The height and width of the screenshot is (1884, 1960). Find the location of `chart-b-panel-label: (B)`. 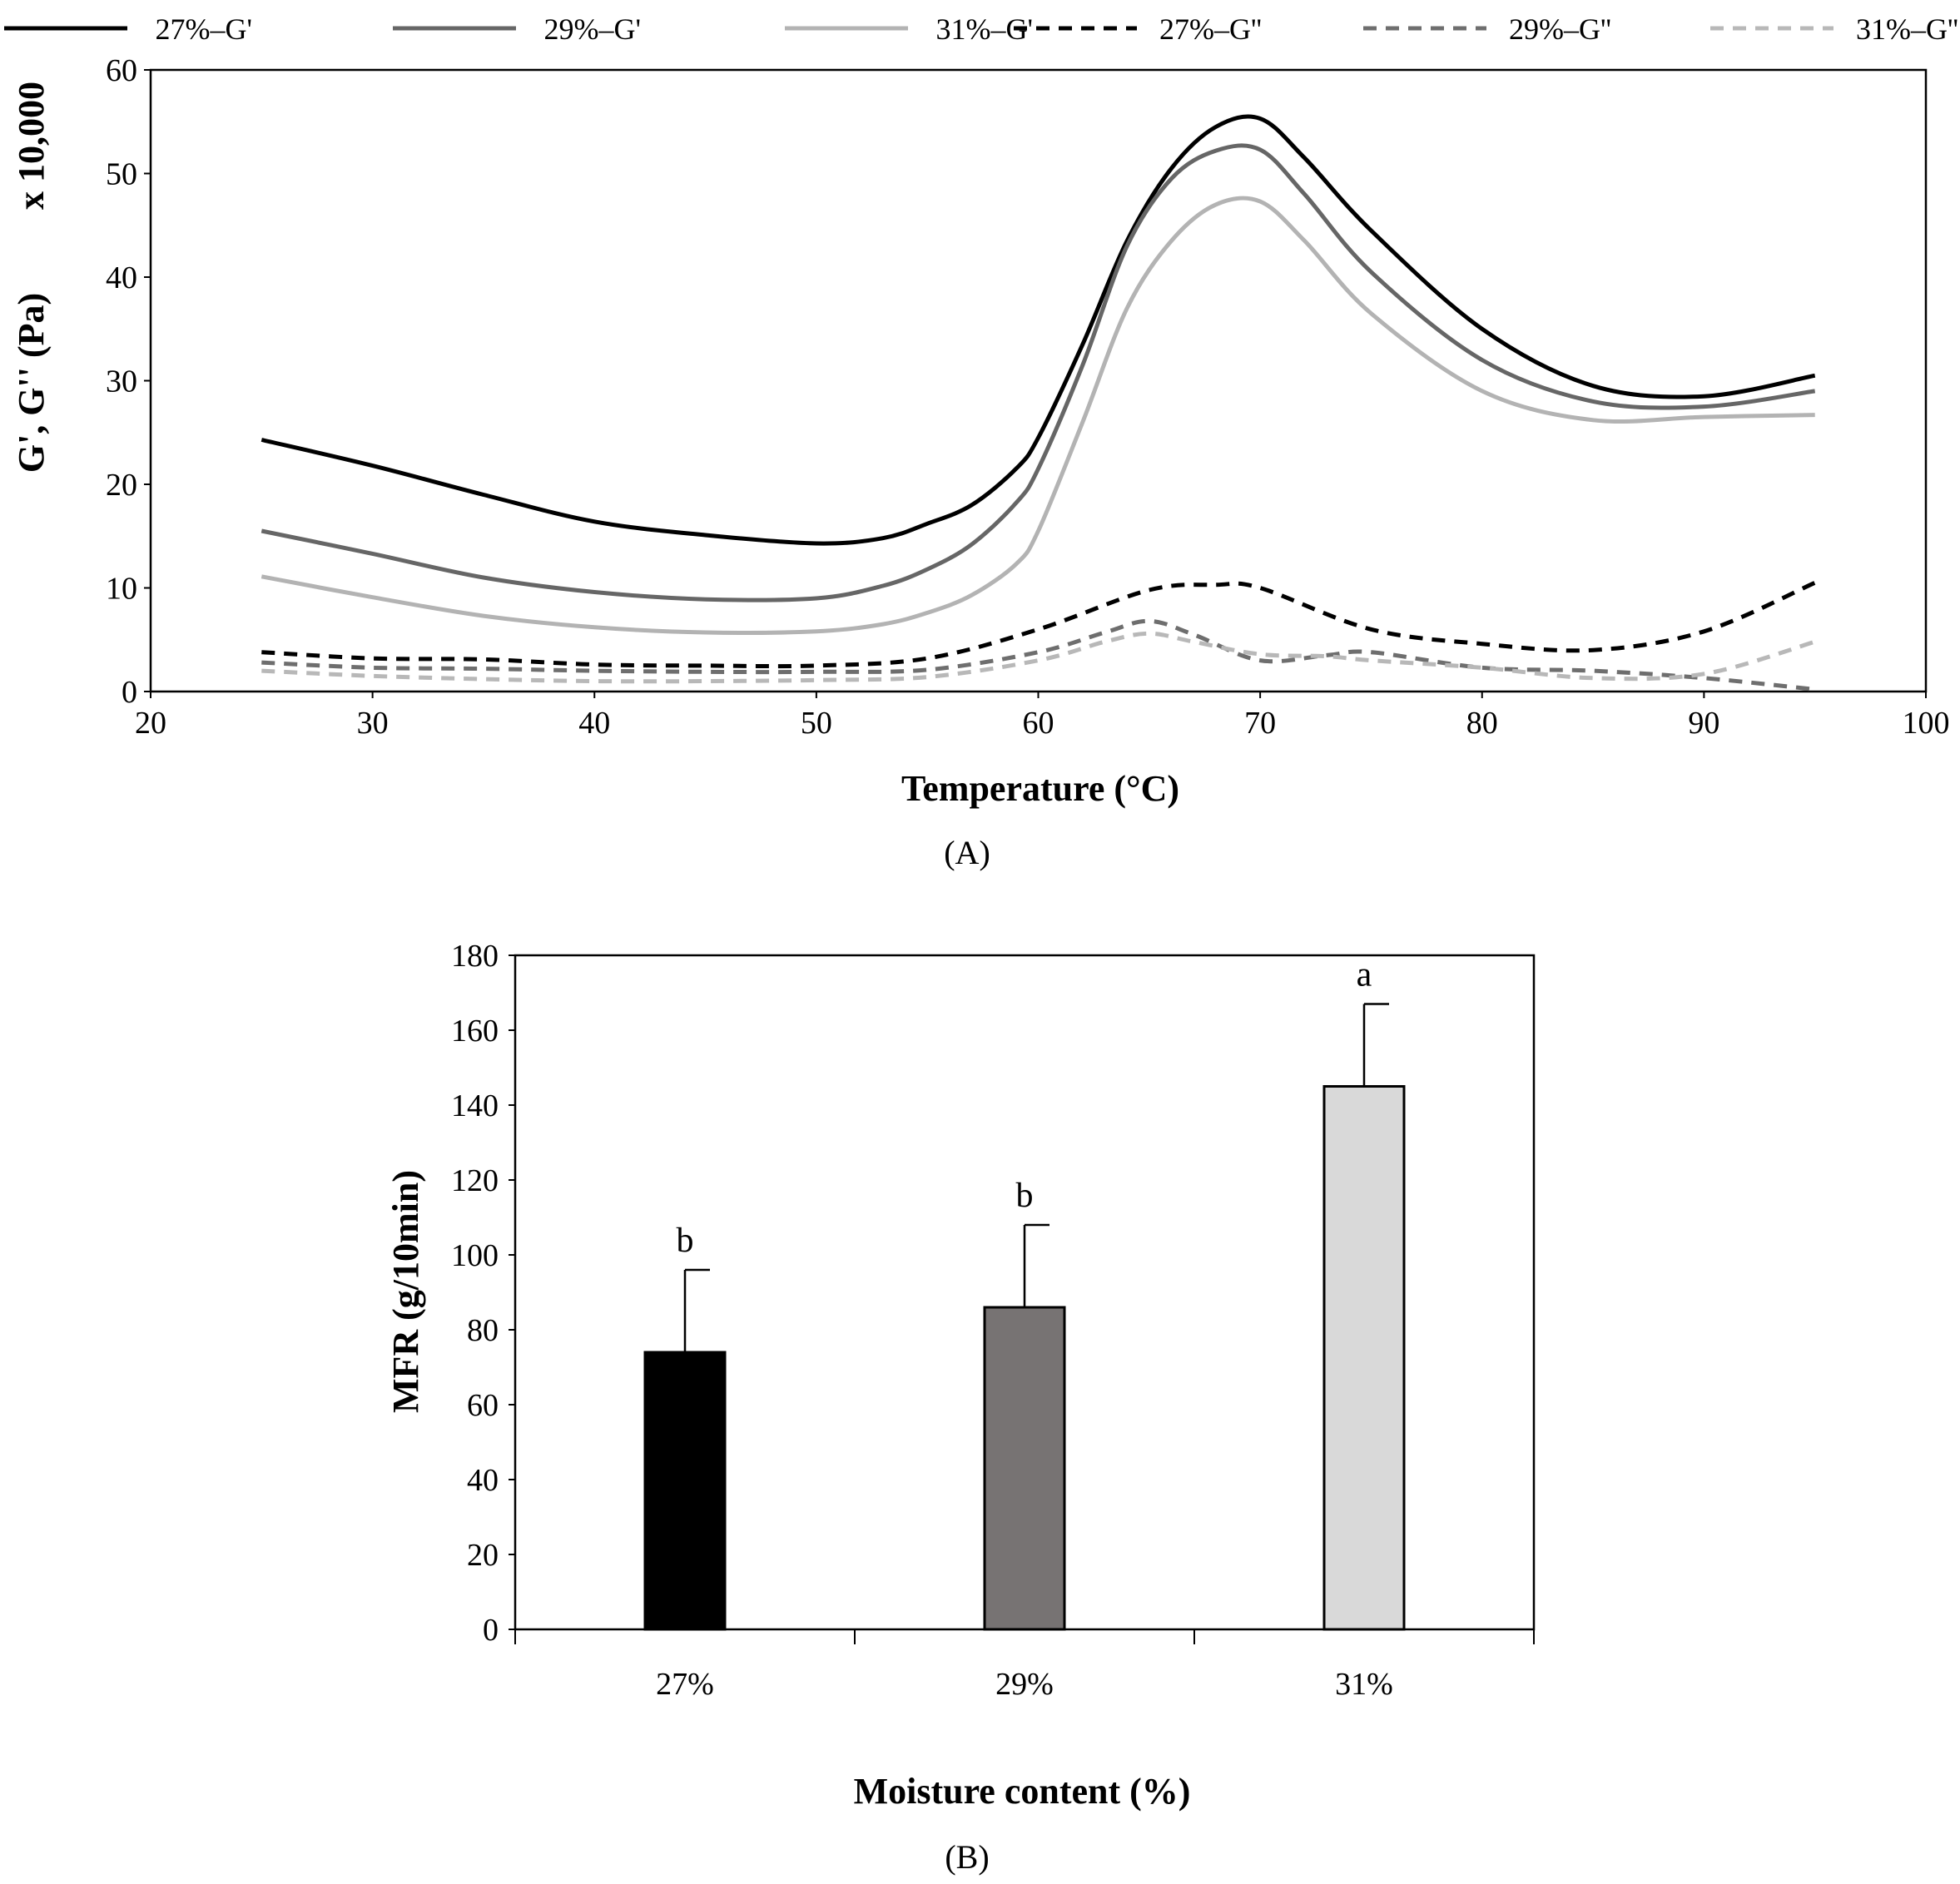

chart-b-panel-label: (B) is located at coordinates (967, 1857).